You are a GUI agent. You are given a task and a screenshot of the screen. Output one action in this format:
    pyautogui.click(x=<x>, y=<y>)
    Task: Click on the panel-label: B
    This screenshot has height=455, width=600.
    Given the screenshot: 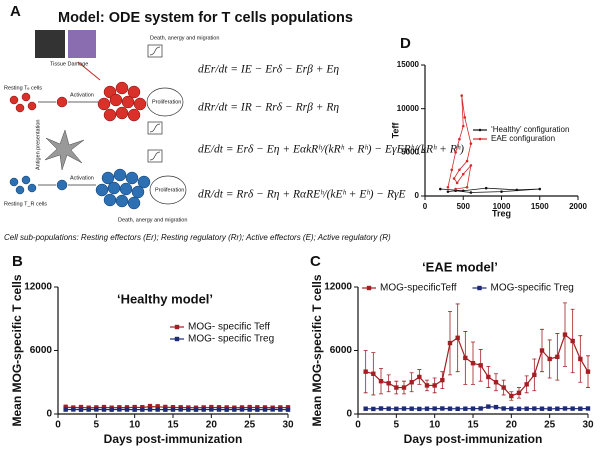 What is the action you would take?
    pyautogui.click(x=17, y=261)
    